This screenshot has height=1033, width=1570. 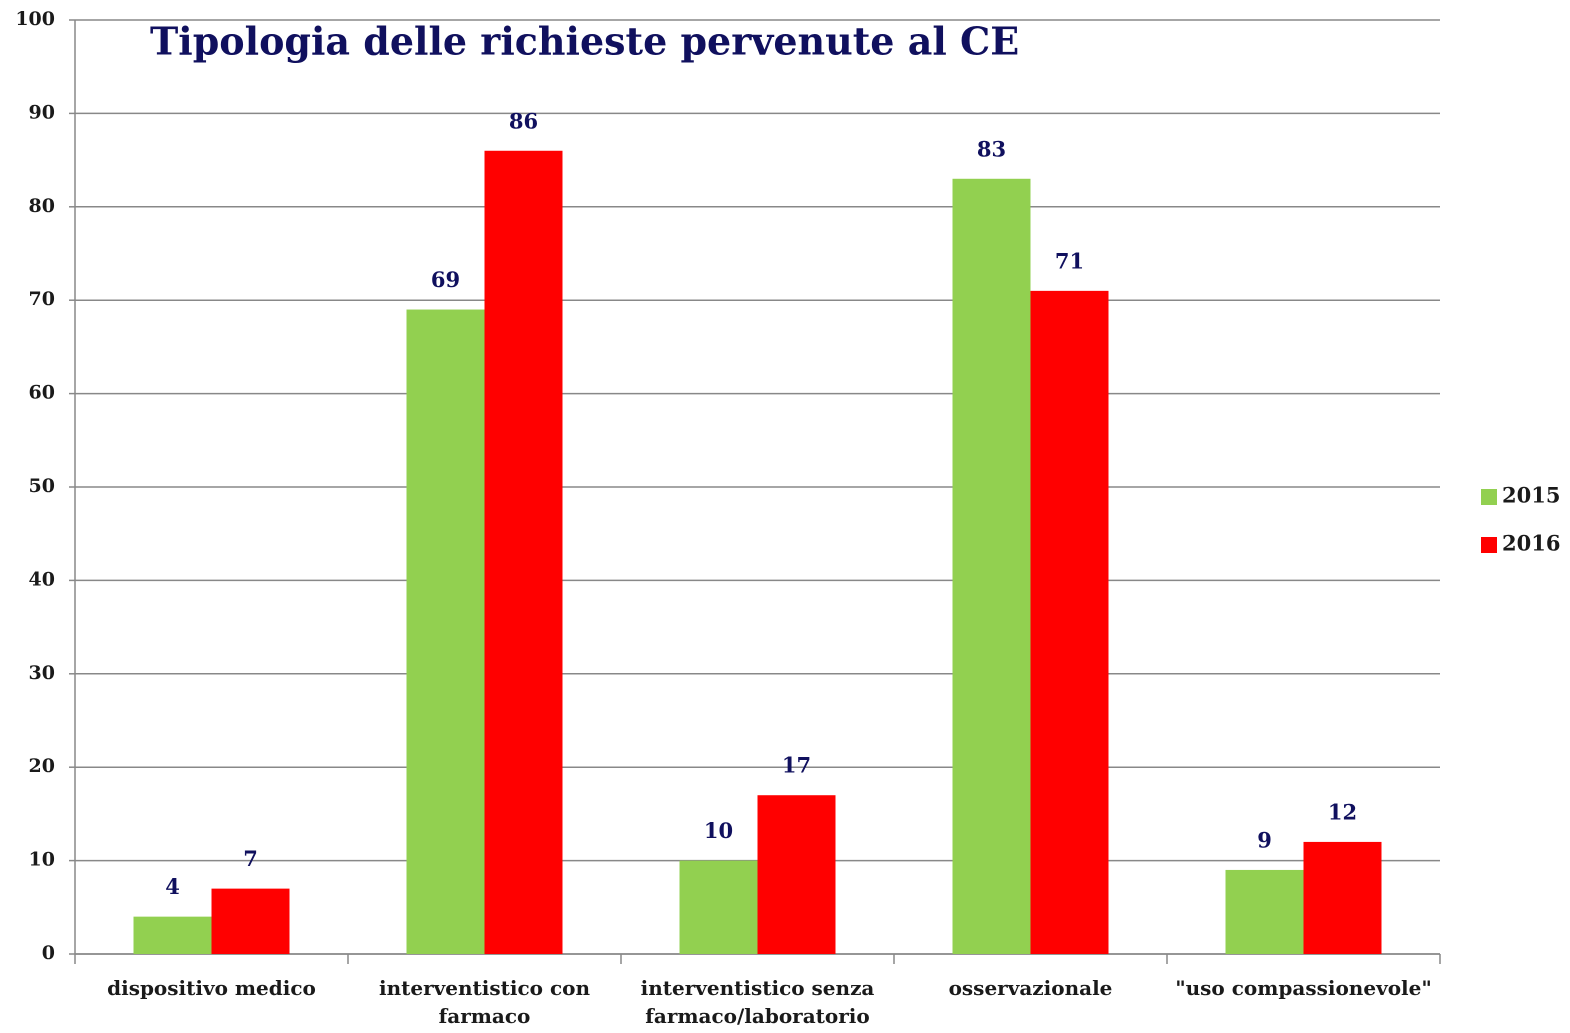 I want to click on data-label: 17, so click(x=796, y=765).